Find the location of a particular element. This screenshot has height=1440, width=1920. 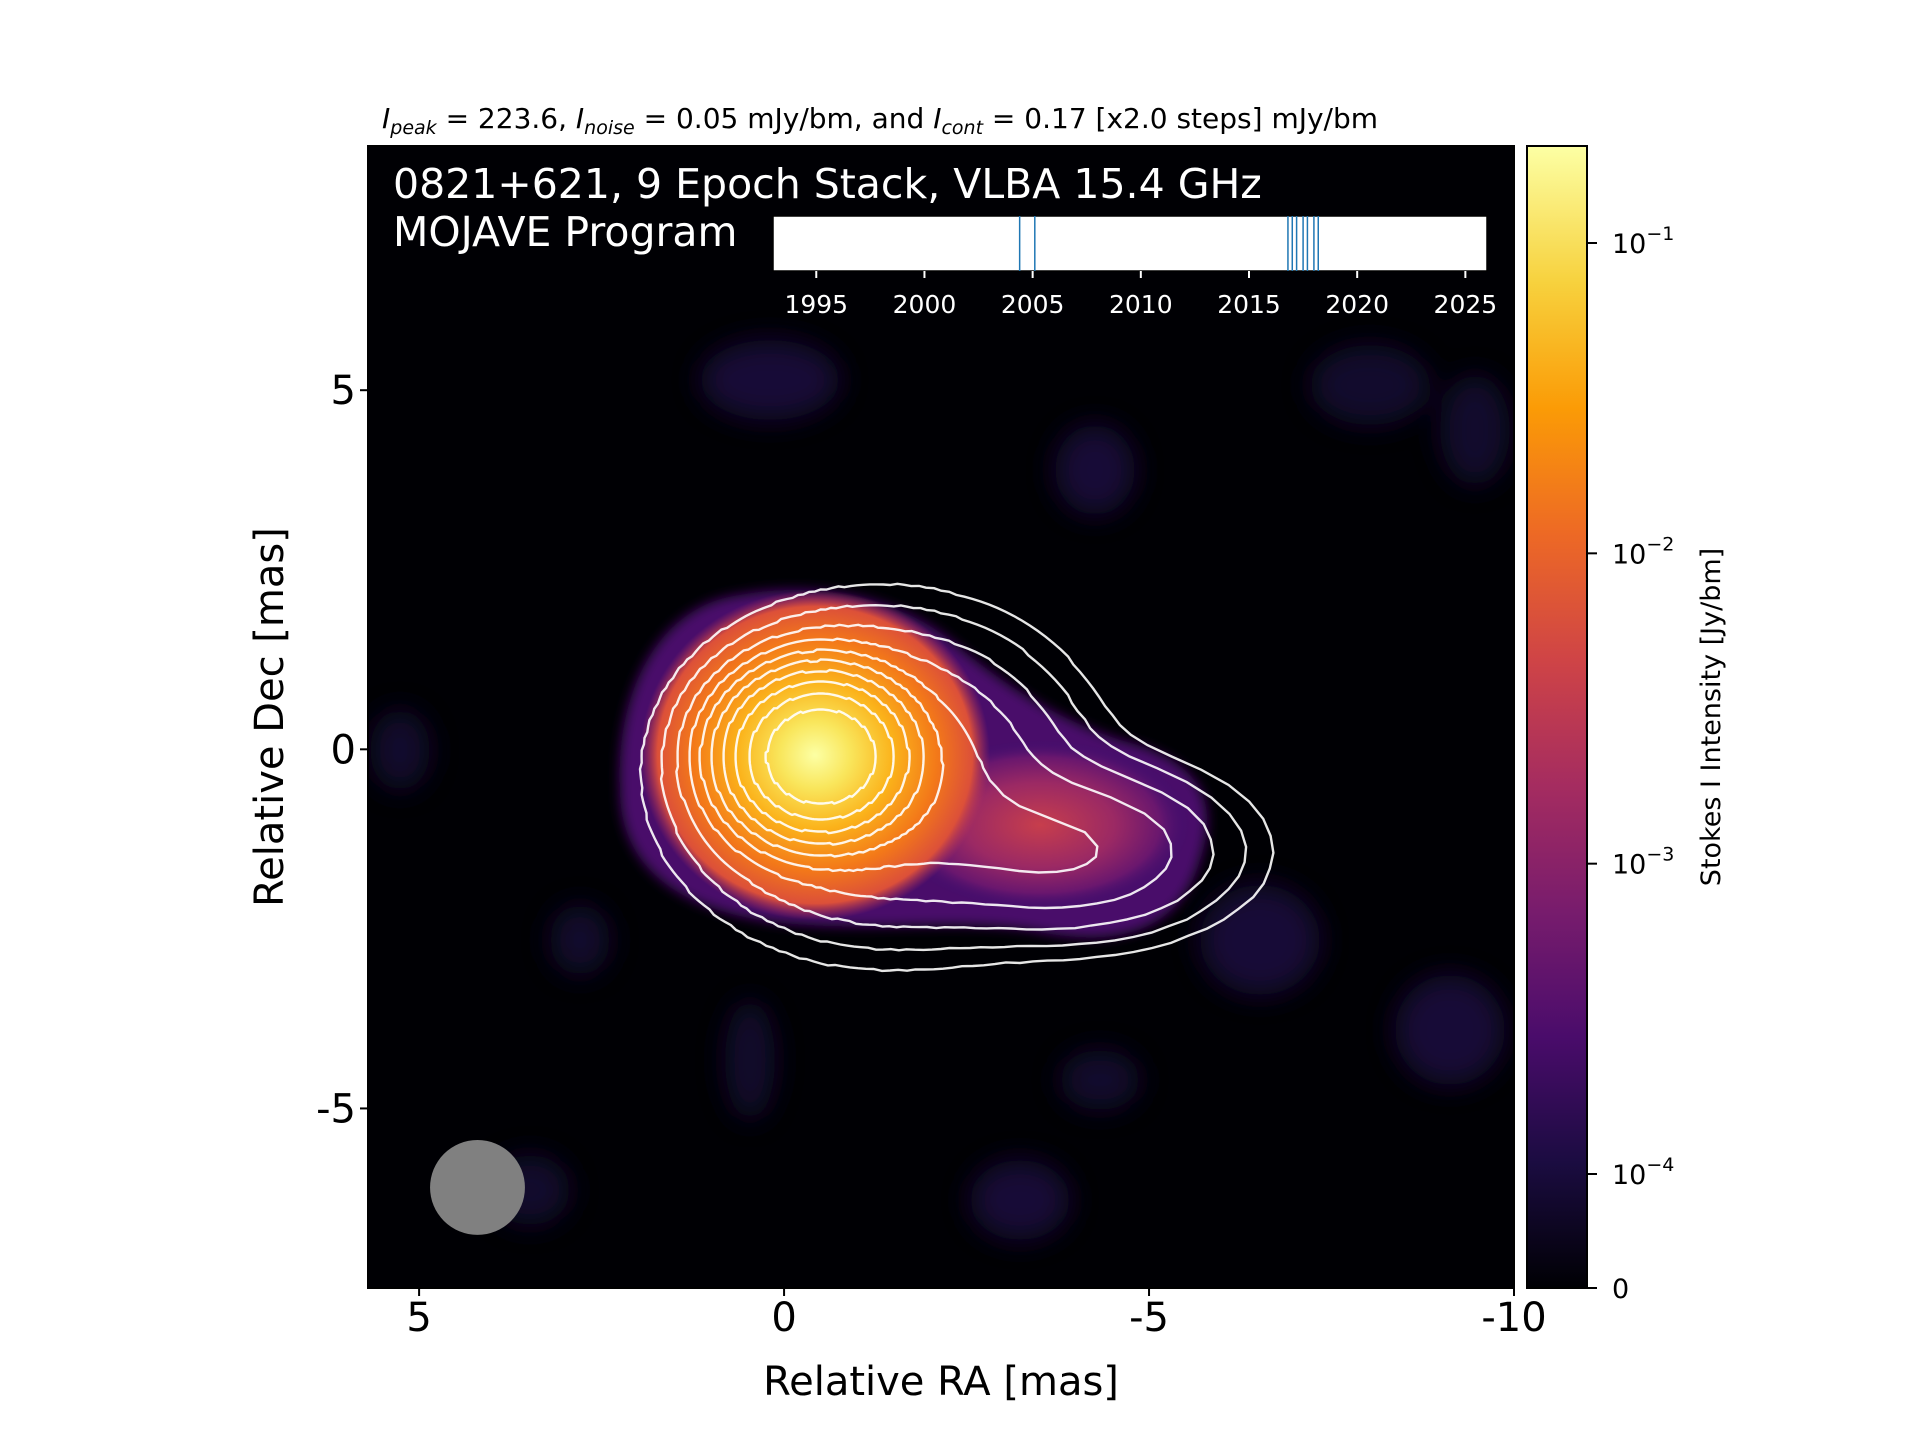

colorbar-tick-base: 0 is located at coordinates (1620, 1289).